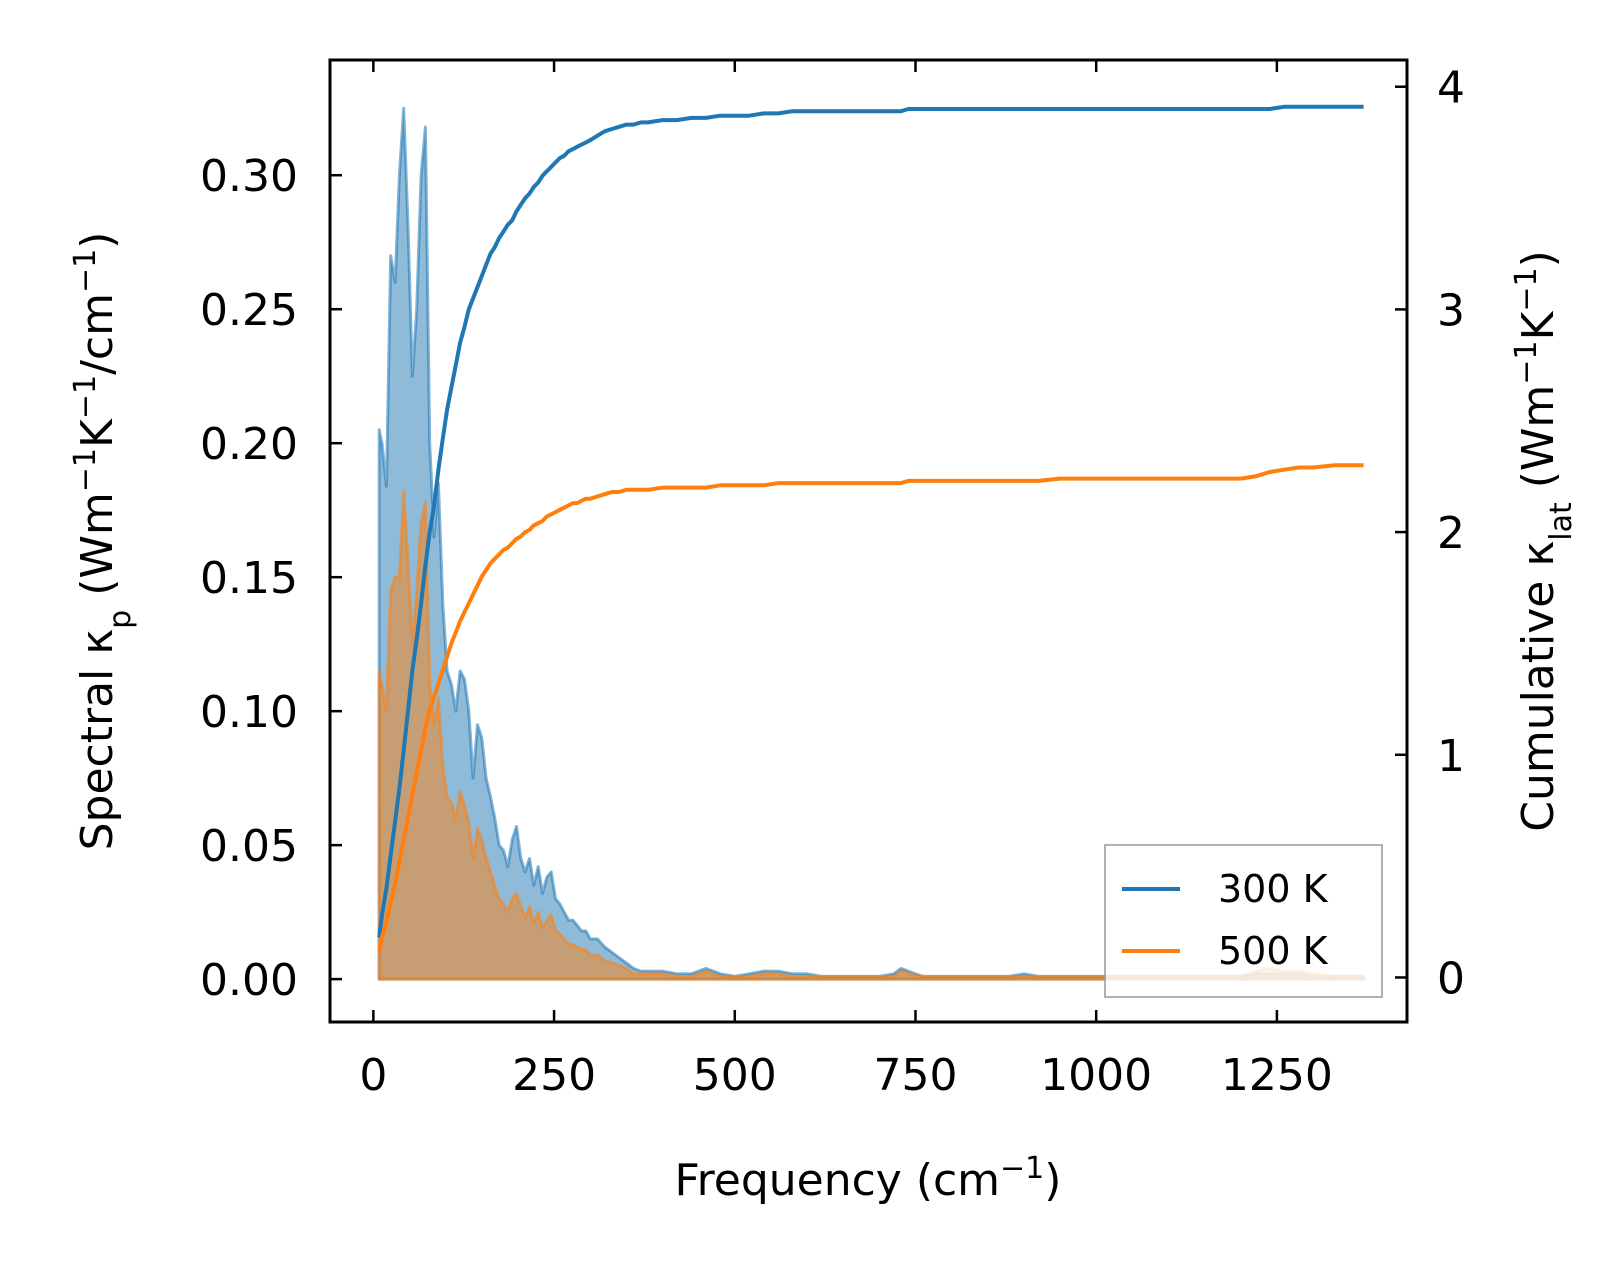  What do you see at coordinates (1451, 533) in the screenshot?
I see `right-y-tick-label: 2` at bounding box center [1451, 533].